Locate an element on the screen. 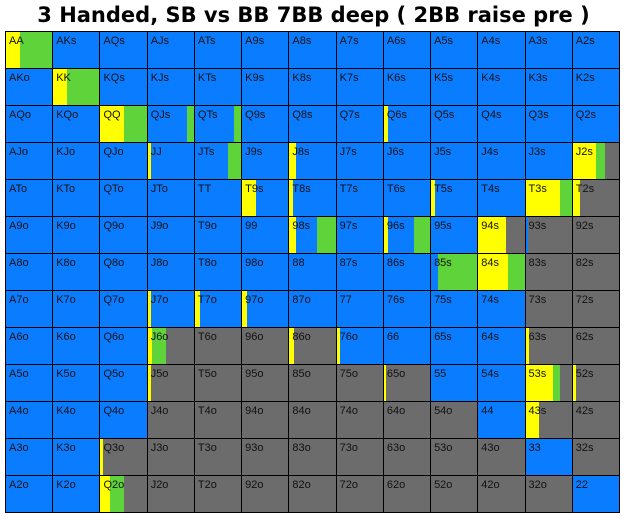 This screenshot has width=627, height=520. hand-cell: TT is located at coordinates (218, 198).